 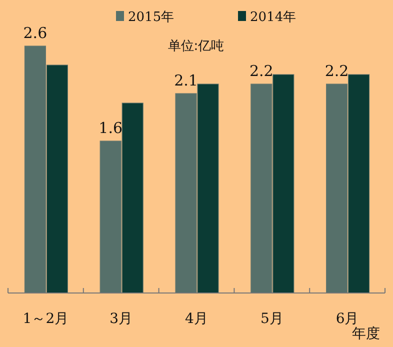 I want to click on x-tick-label: 6月, so click(x=347, y=319).